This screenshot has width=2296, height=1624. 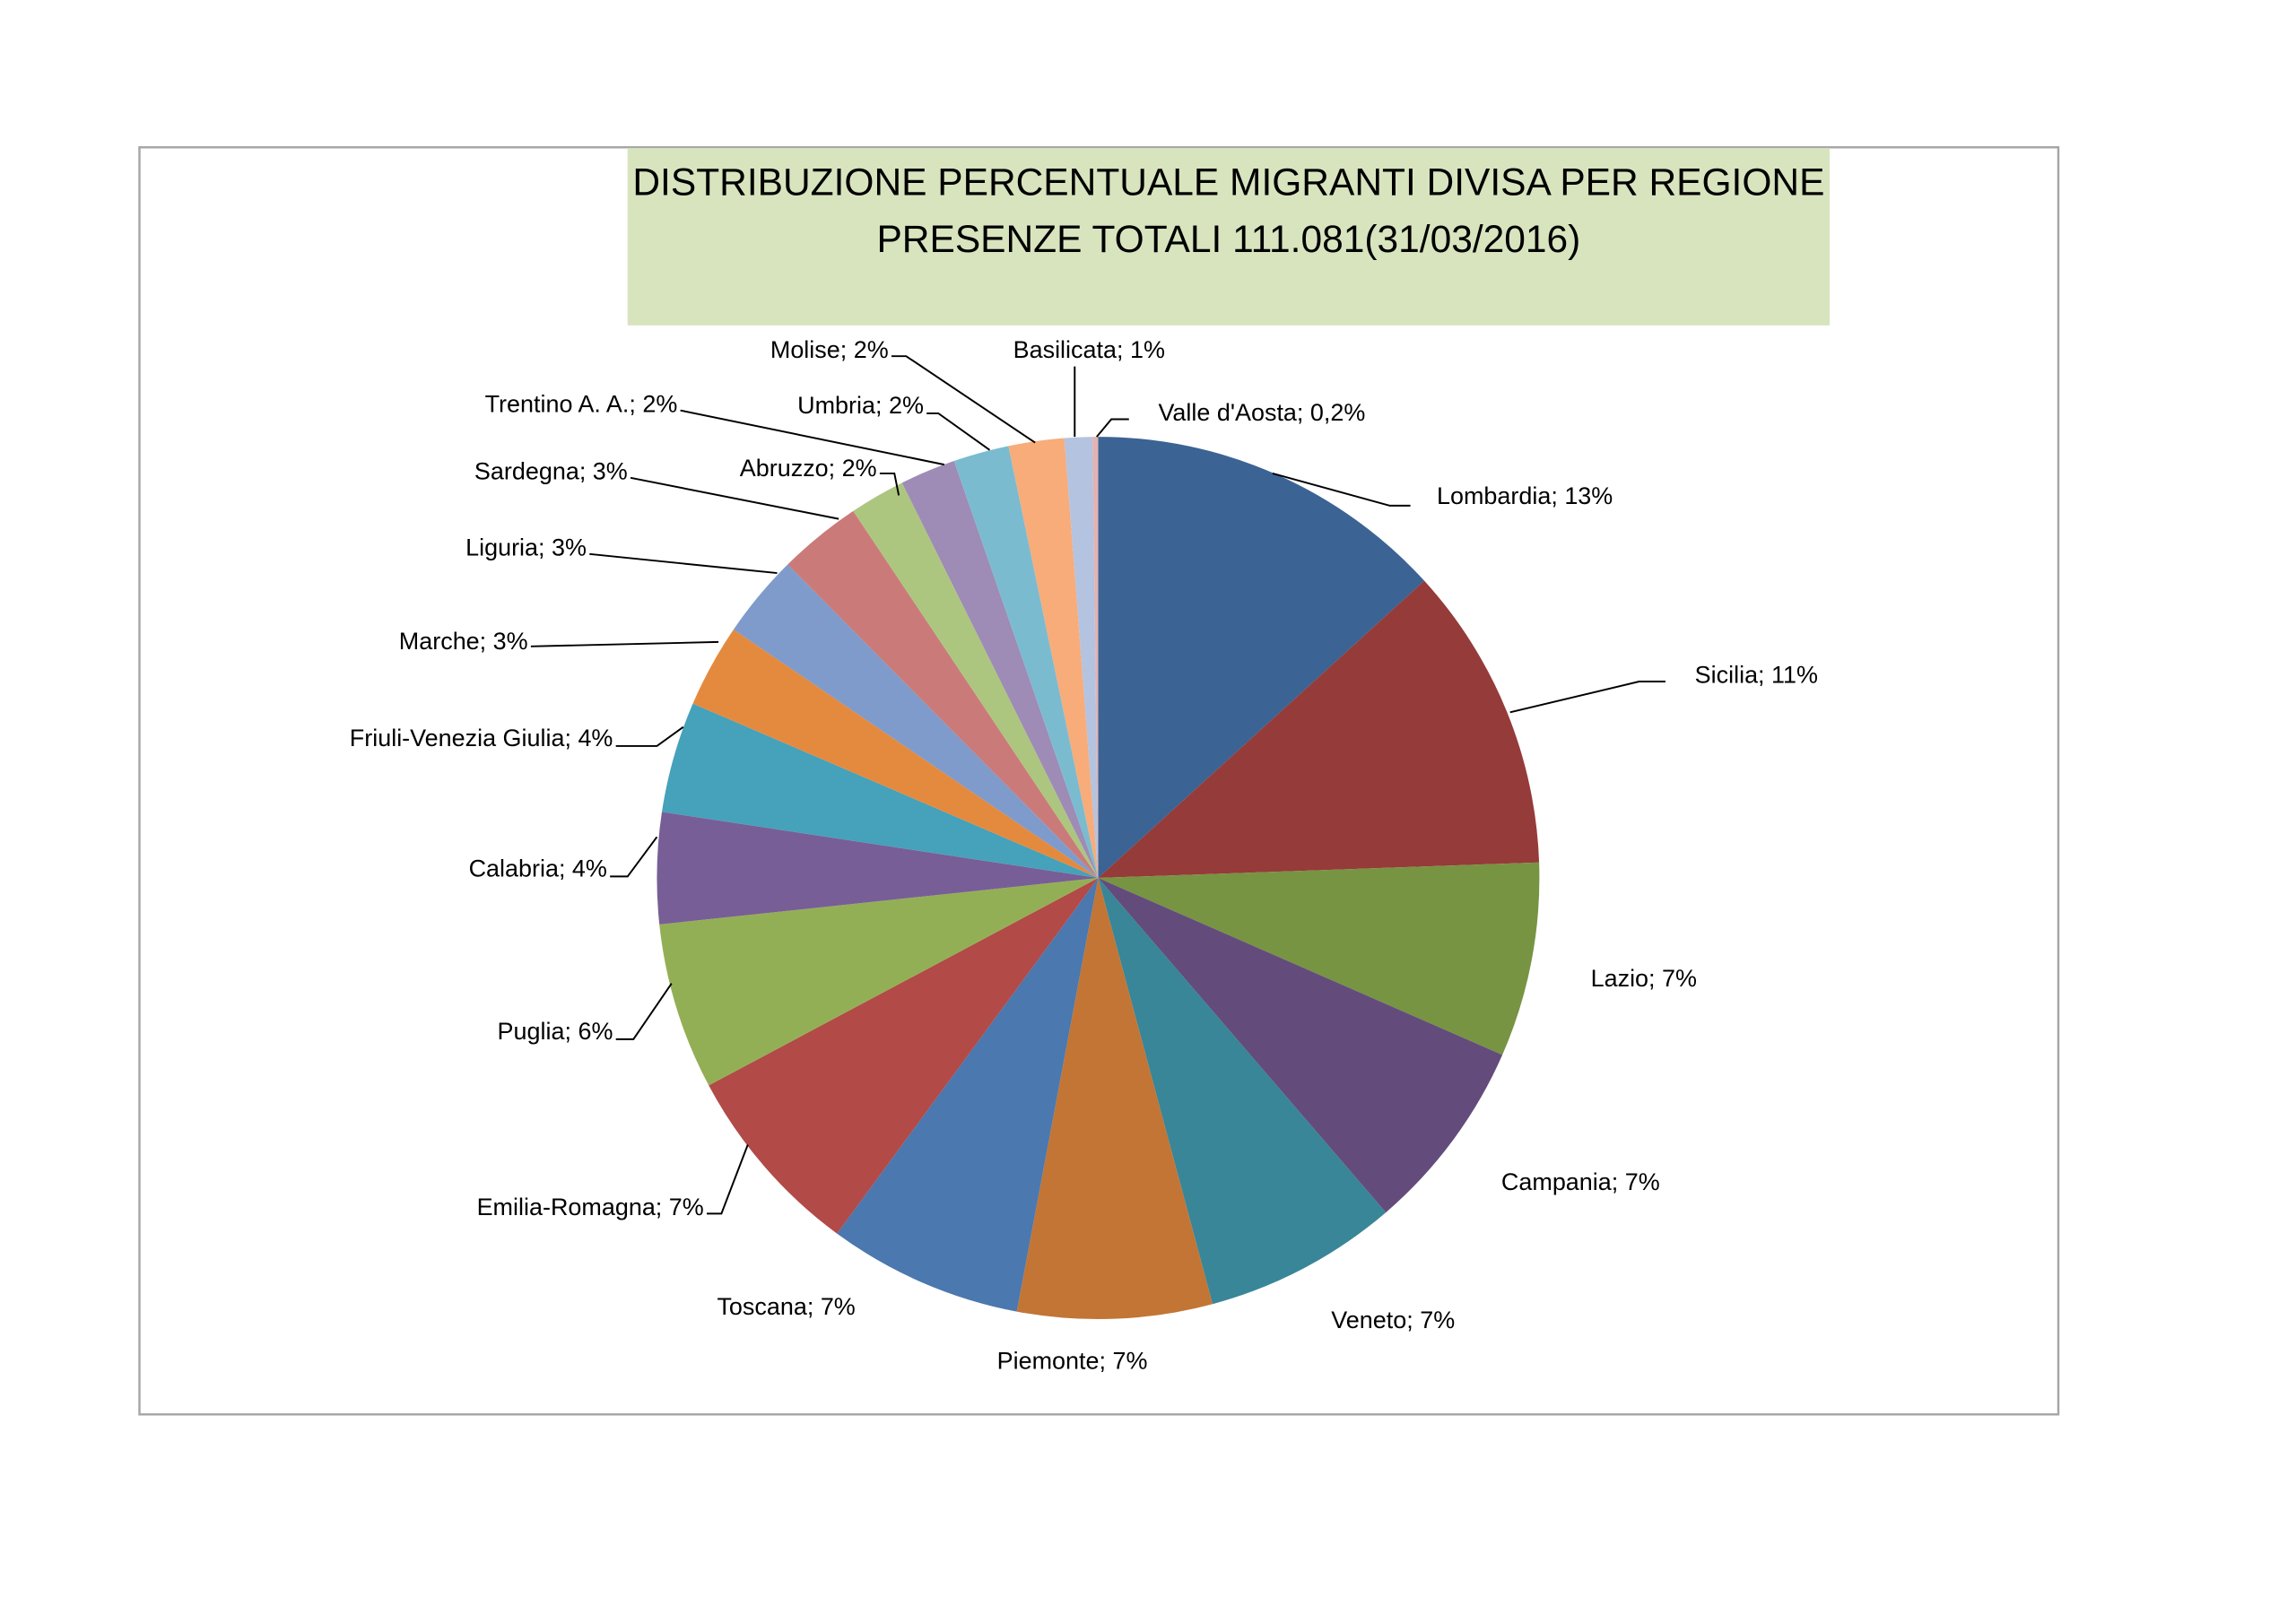 I want to click on data-label-puglia: Puglia; 6%, so click(x=555, y=1031).